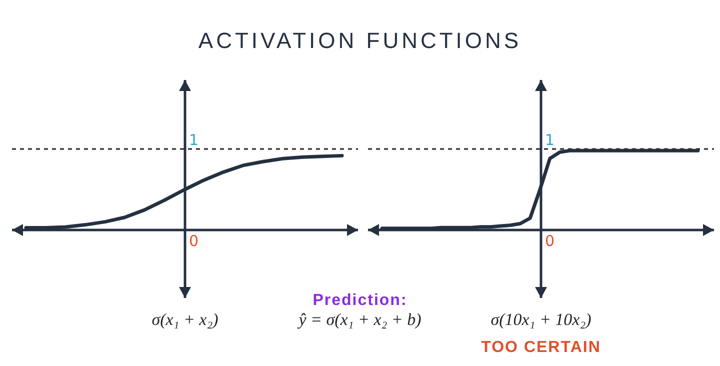  Describe the element at coordinates (541, 347) in the screenshot. I see `text: TOO CERTAIN` at that location.